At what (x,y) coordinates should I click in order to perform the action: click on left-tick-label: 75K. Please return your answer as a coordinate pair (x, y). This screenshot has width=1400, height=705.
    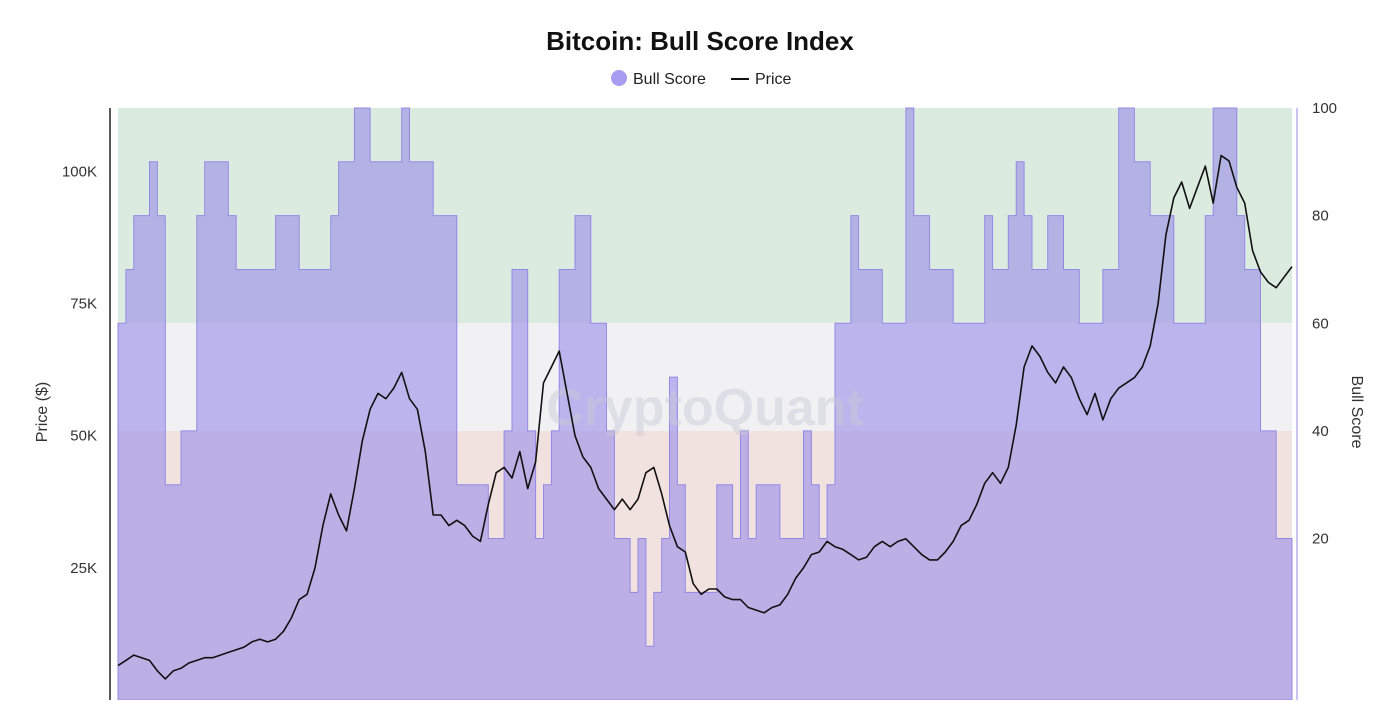
    Looking at the image, I should click on (83, 304).